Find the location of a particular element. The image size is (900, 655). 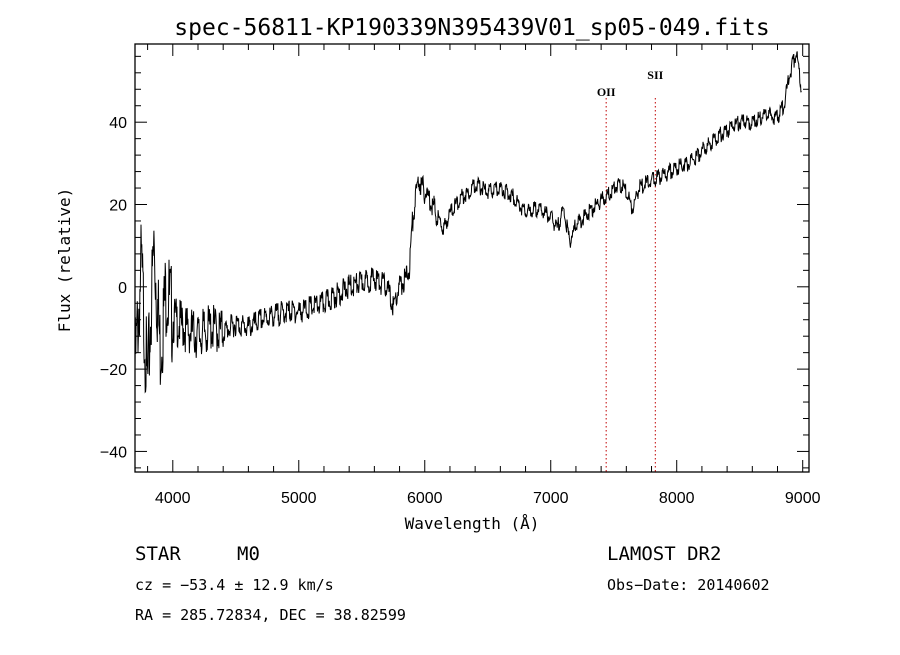

x-tick-label: 6000 is located at coordinates (425, 498).